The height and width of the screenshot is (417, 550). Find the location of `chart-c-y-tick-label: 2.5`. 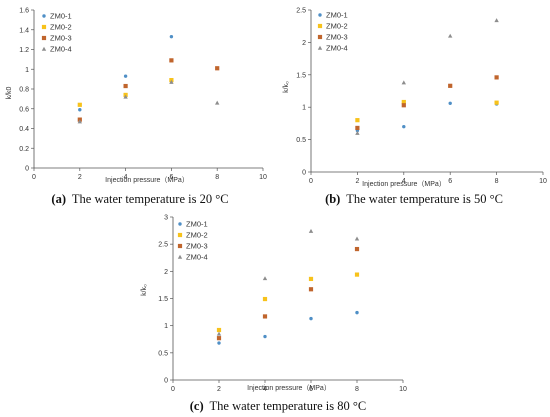

chart-c-y-tick-label: 2.5 is located at coordinates (163, 245).